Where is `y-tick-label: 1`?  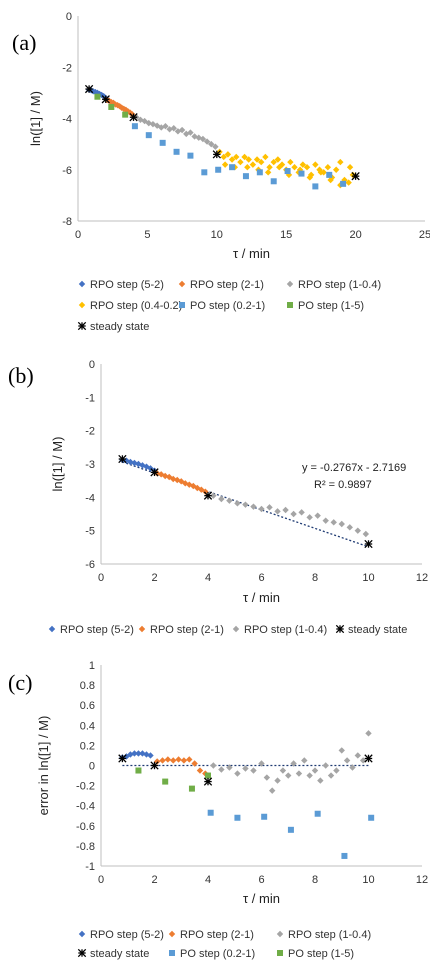 y-tick-label: 1 is located at coordinates (92, 666).